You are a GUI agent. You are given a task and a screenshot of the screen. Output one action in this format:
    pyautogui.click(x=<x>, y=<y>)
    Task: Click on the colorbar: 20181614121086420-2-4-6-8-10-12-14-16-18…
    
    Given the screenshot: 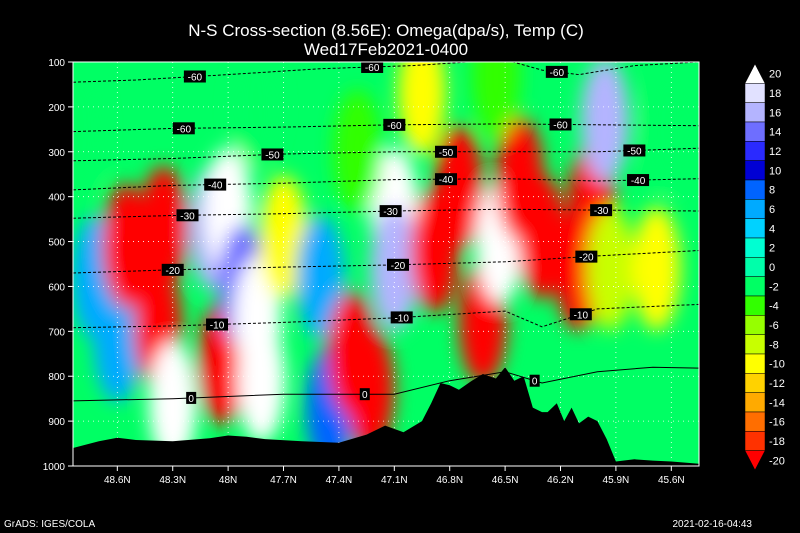 What is the action you would take?
    pyautogui.click(x=764, y=267)
    